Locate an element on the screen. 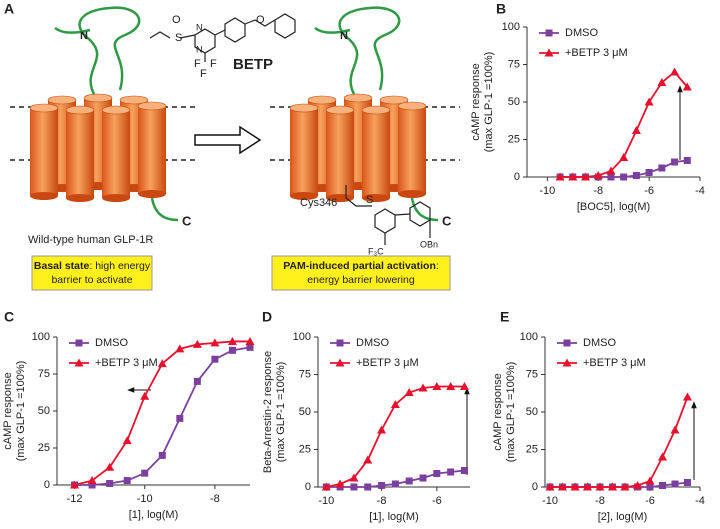 The width and height of the screenshot is (720, 529). callout-rest: : is located at coordinates (437, 266).